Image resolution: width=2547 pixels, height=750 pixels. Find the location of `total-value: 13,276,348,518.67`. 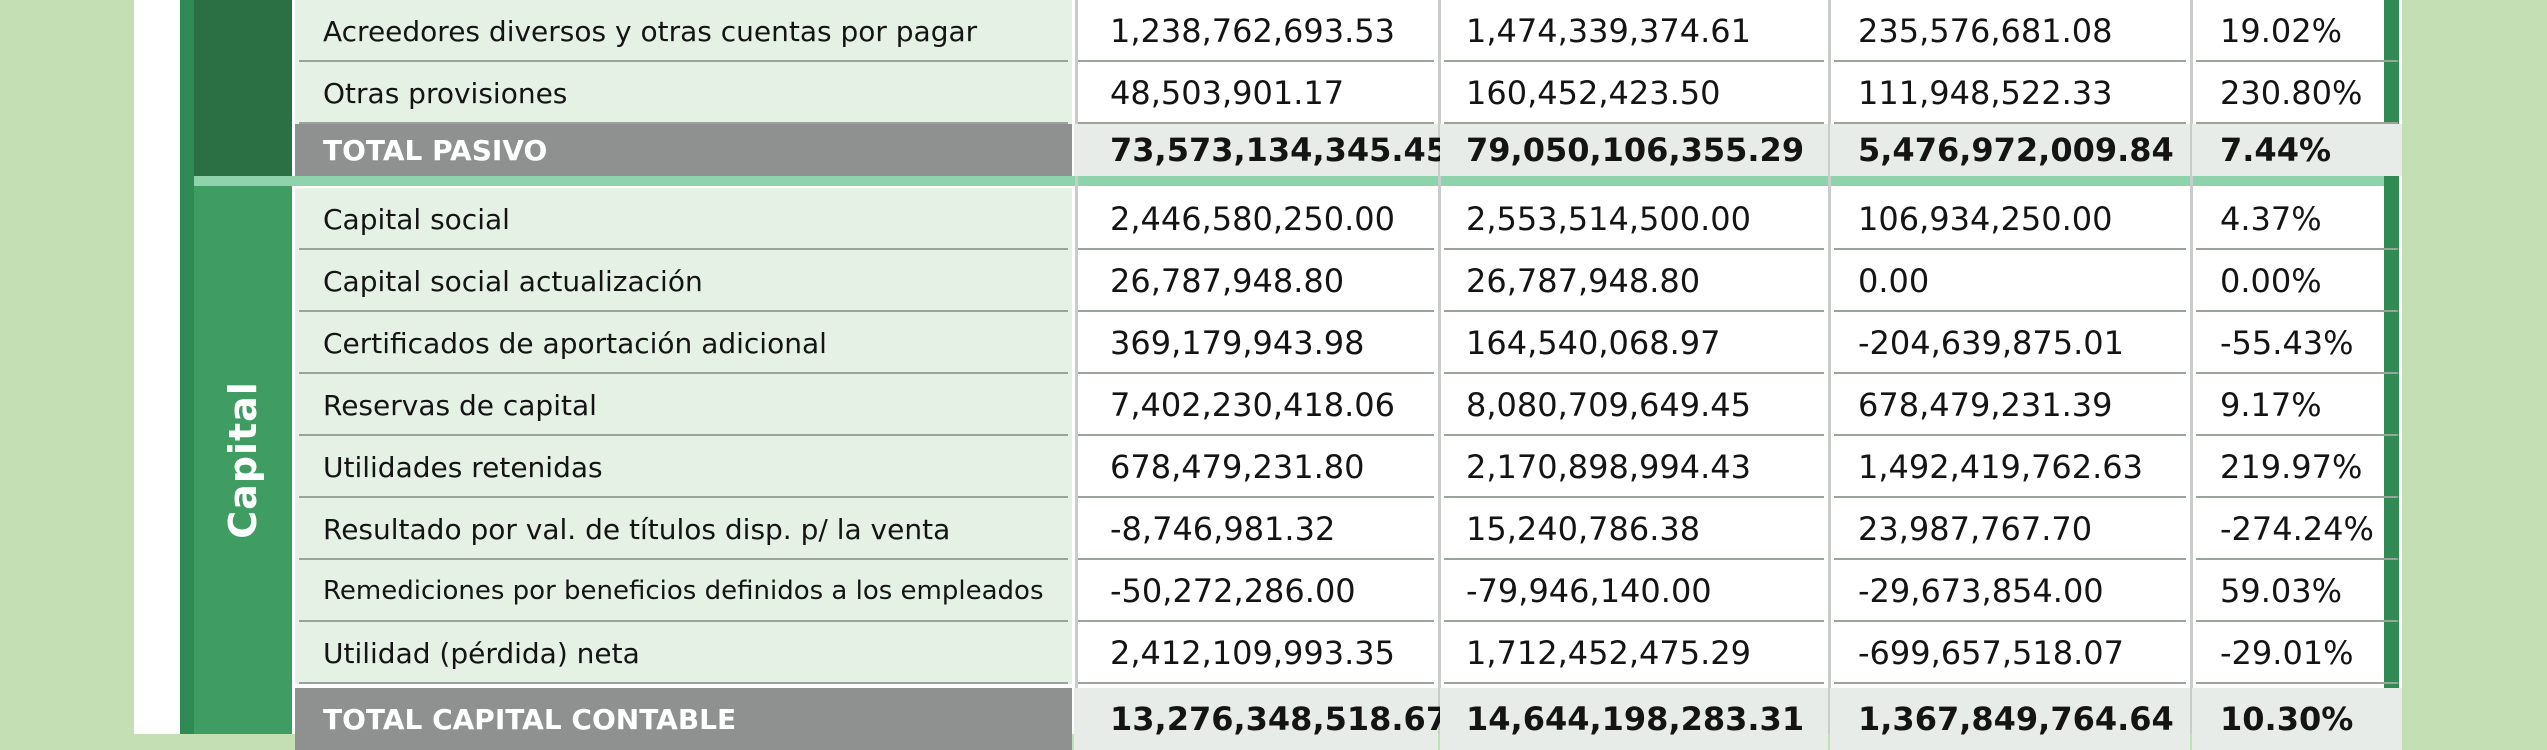

total-value: 13,276,348,518.67 is located at coordinates (1261, 719).